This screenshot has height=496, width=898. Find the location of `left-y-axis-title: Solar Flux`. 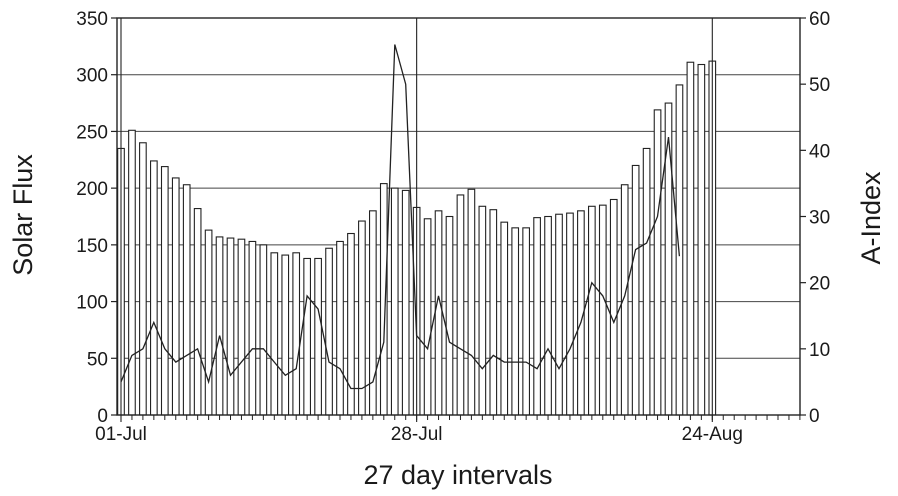

left-y-axis-title: Solar Flux is located at coordinates (23, 215).